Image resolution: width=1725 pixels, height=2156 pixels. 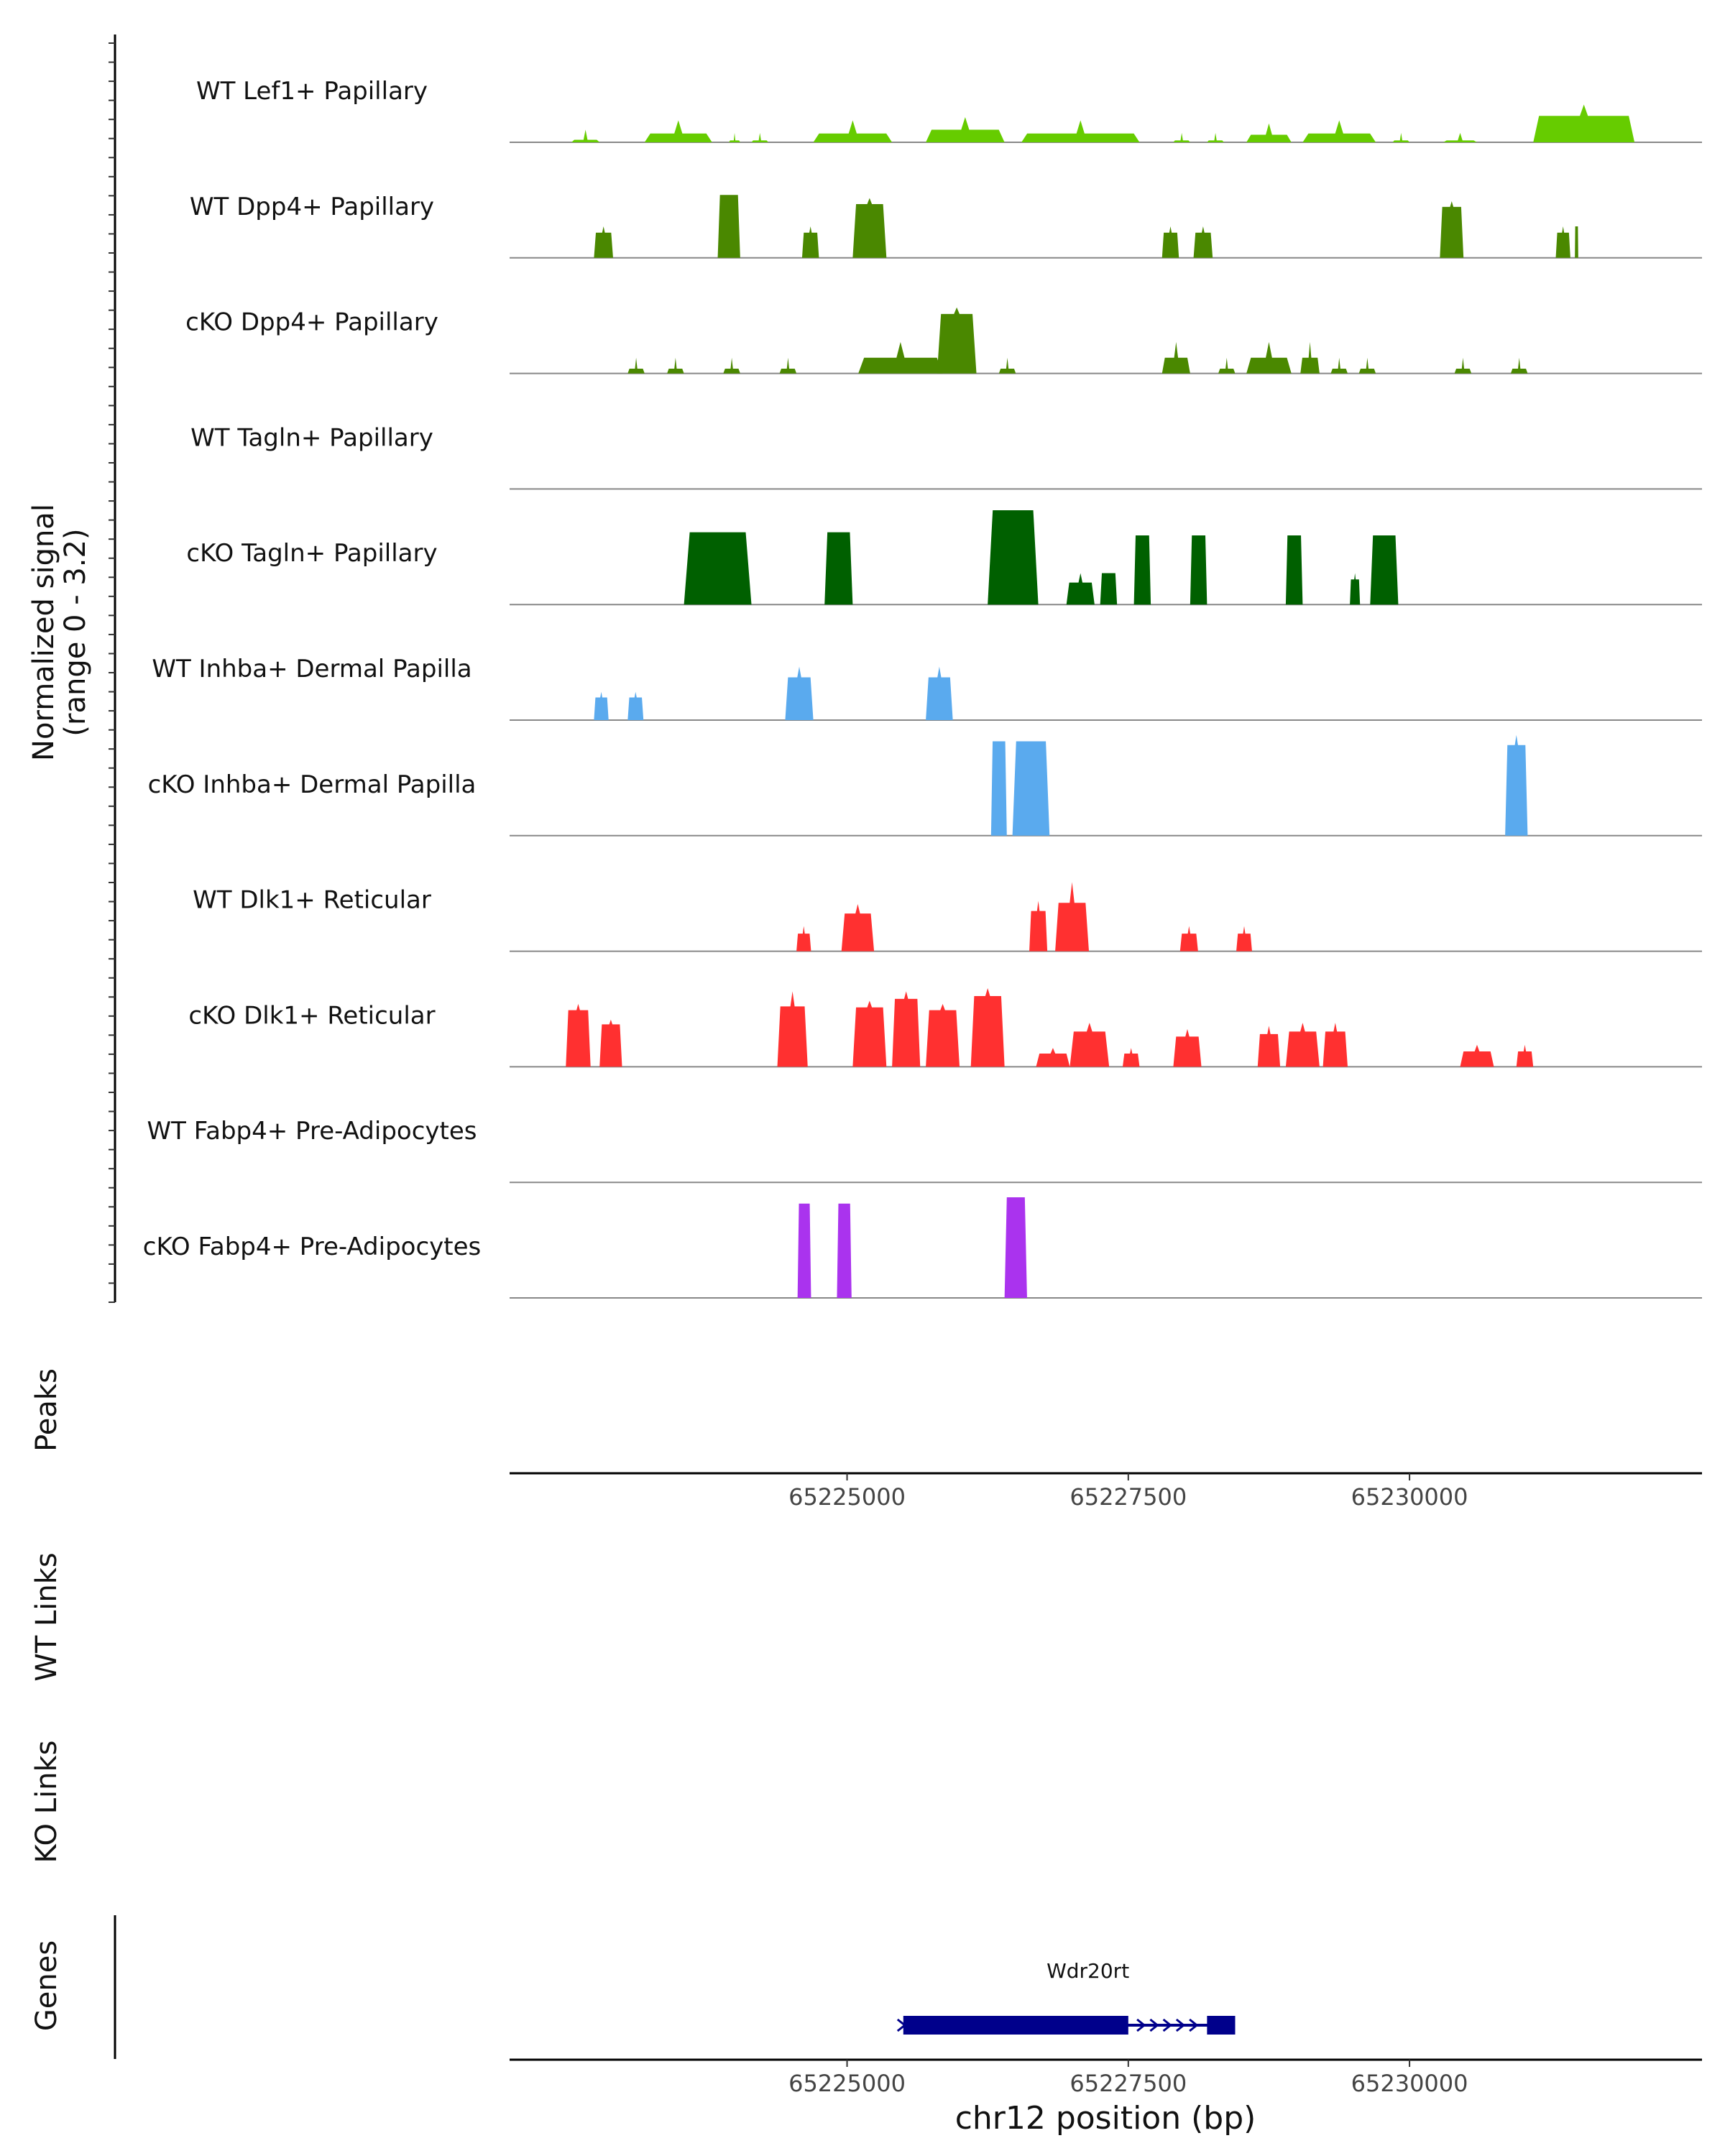 I want to click on track-cko-inhba-dermal-papilla: cKO Inhba+ Dermal Papilla, so click(x=925, y=785).